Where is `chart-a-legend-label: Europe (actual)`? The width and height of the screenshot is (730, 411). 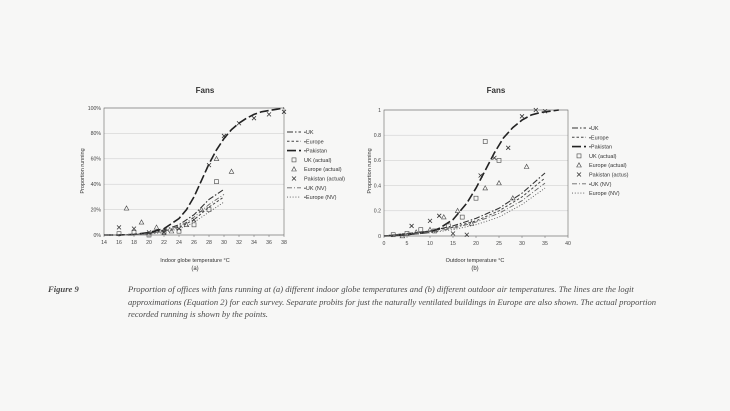 chart-a-legend-label: Europe (actual) is located at coordinates (323, 170).